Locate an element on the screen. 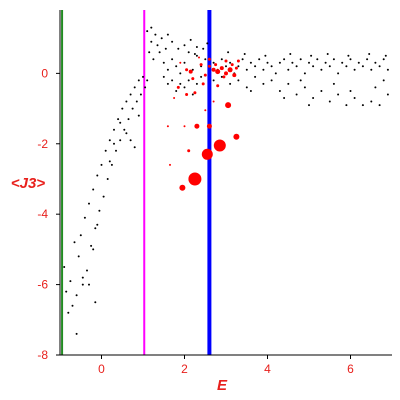 Image resolution: width=400 pixels, height=400 pixels. x-tick-label: 4 is located at coordinates (267, 369).